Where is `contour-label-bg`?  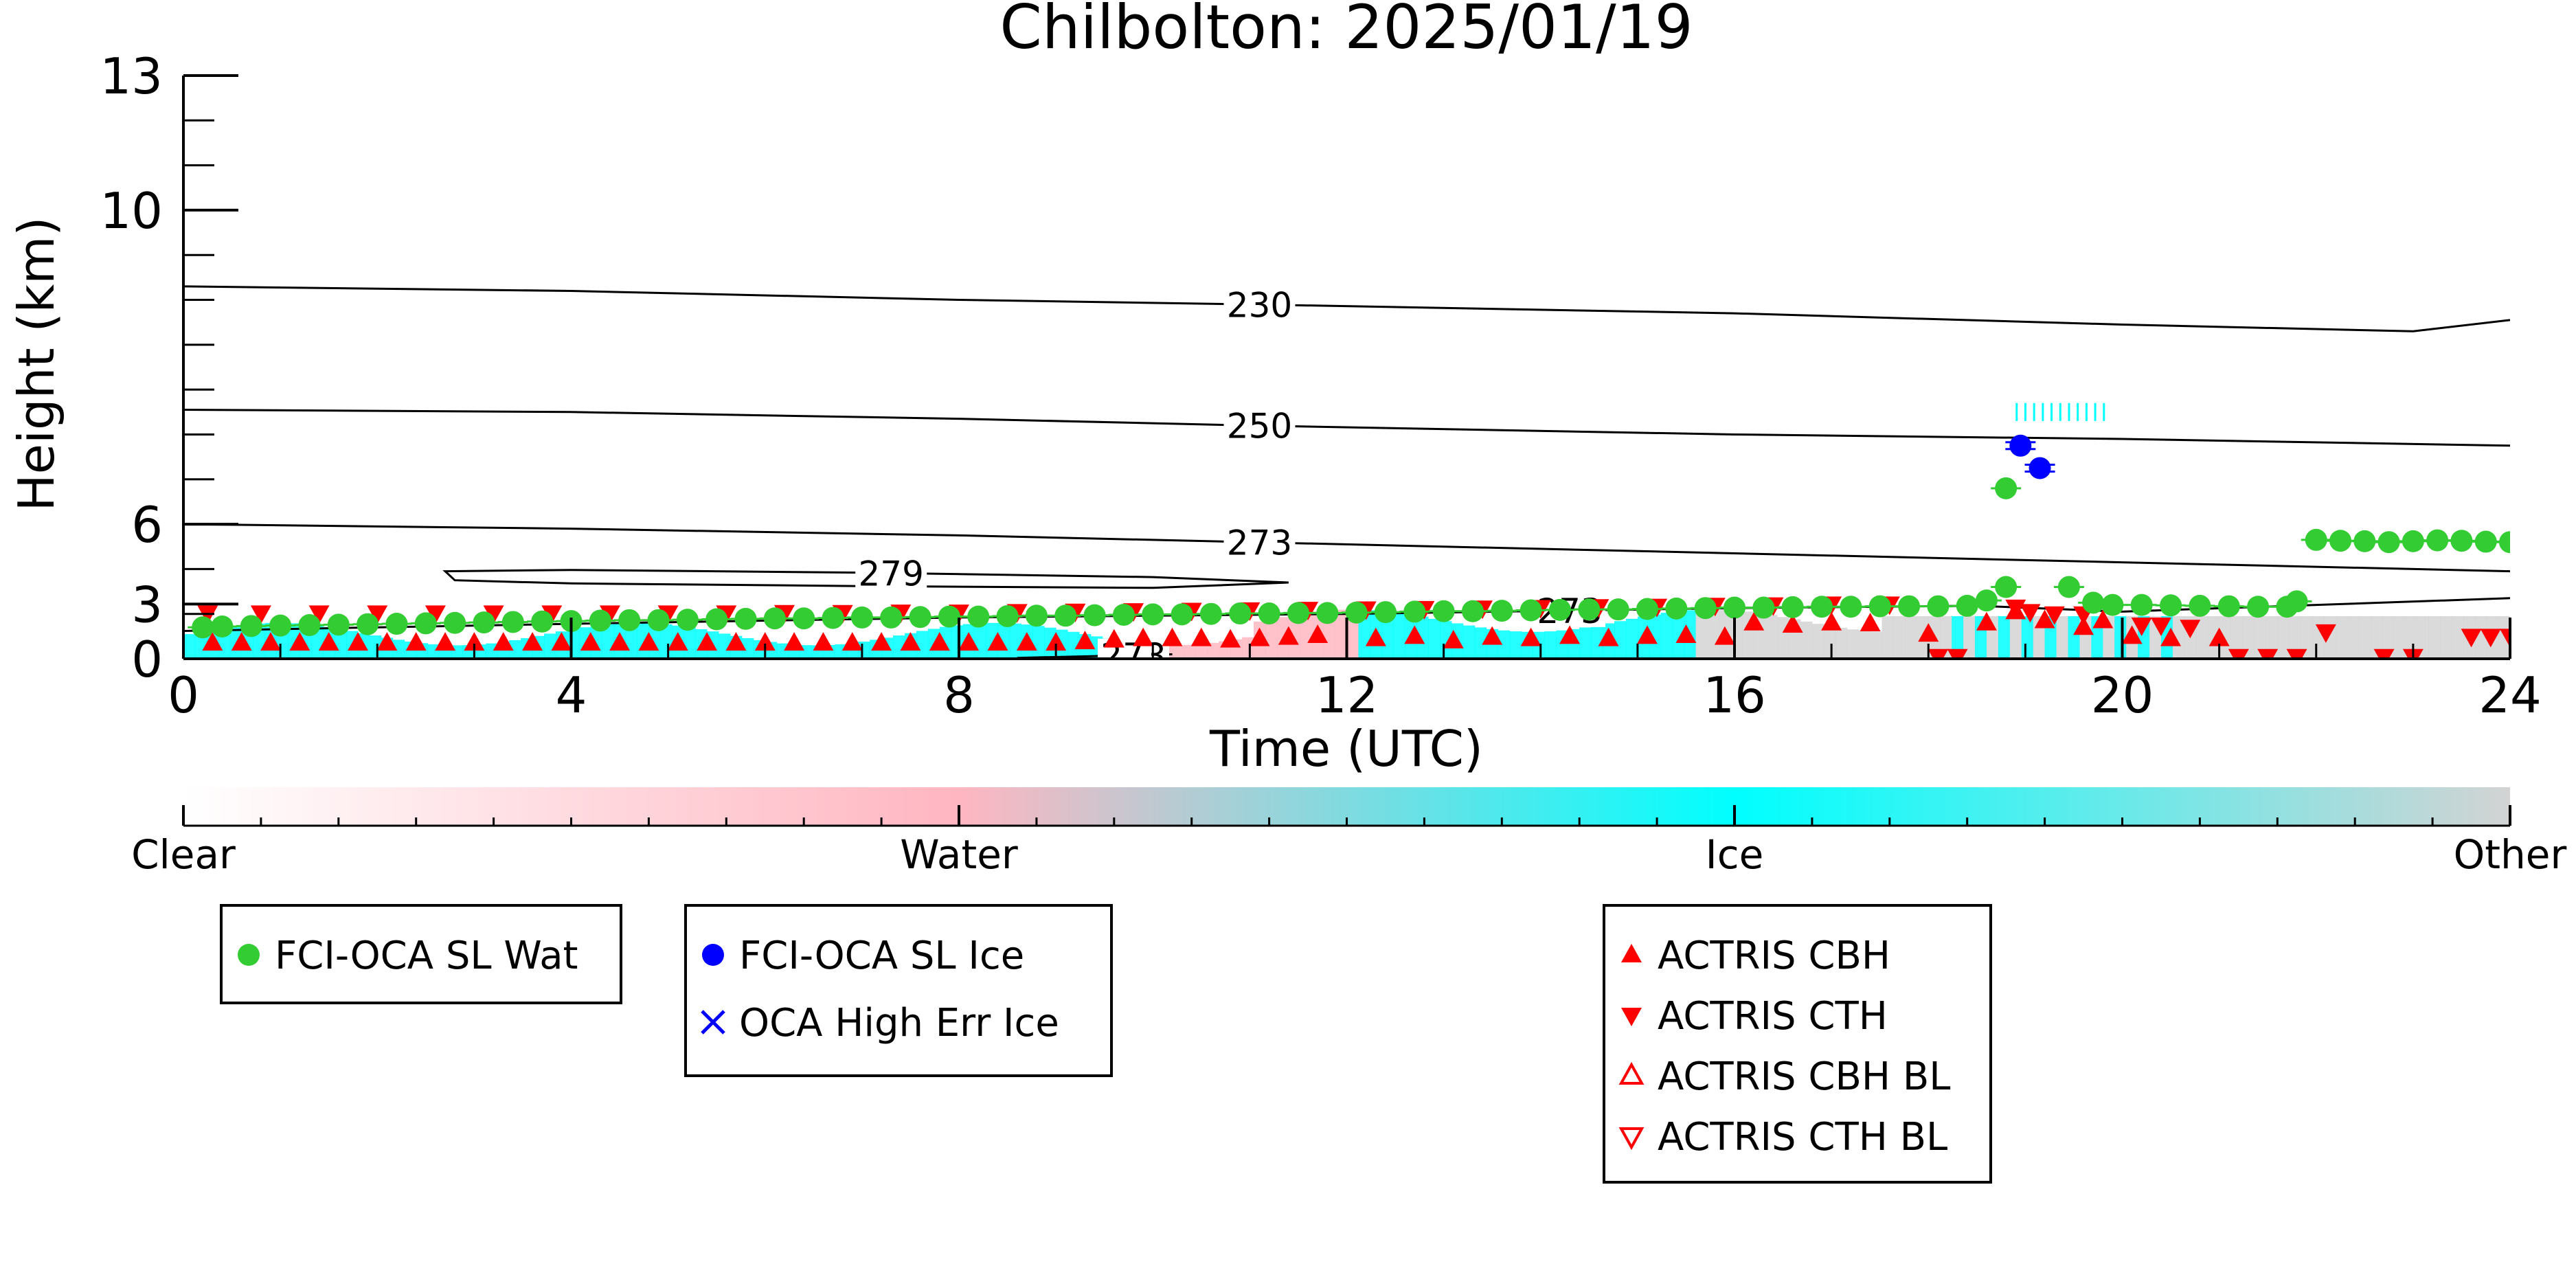
contour-label-bg is located at coordinates (891, 573).